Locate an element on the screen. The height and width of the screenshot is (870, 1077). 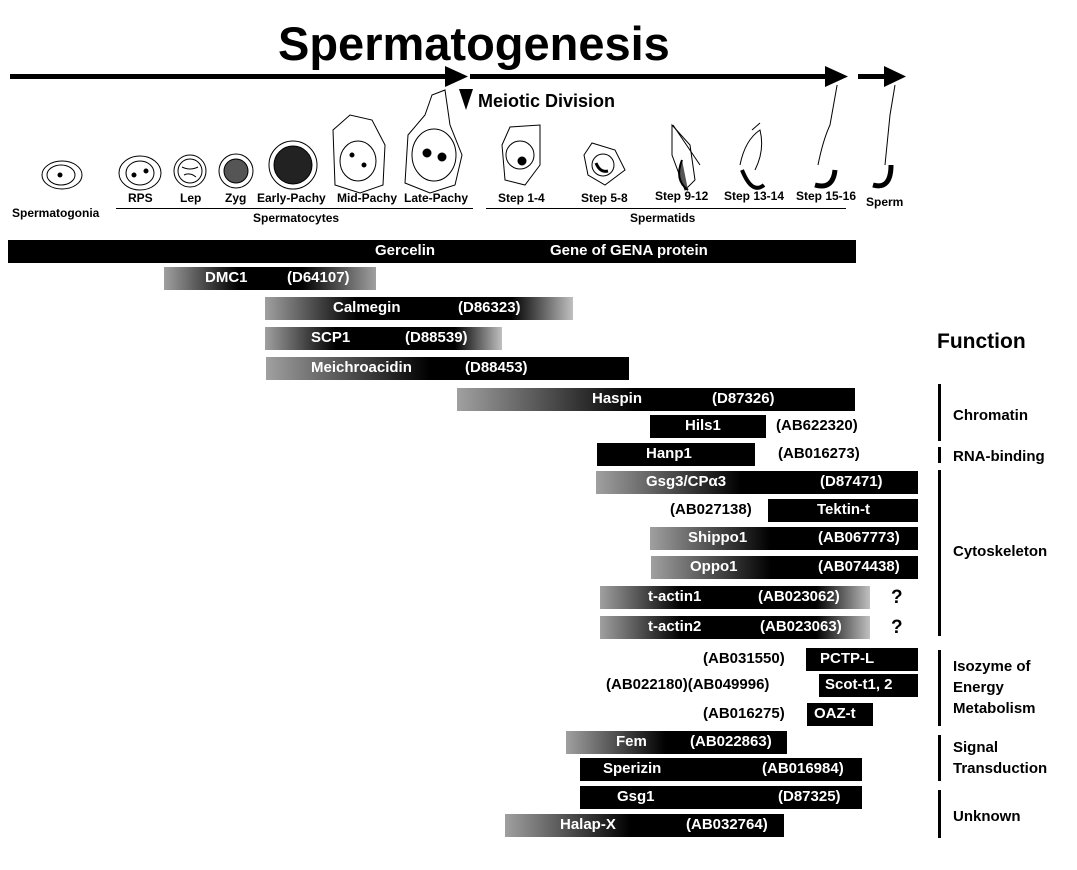
gene-name: Calmegin is located at coordinates (367, 307).